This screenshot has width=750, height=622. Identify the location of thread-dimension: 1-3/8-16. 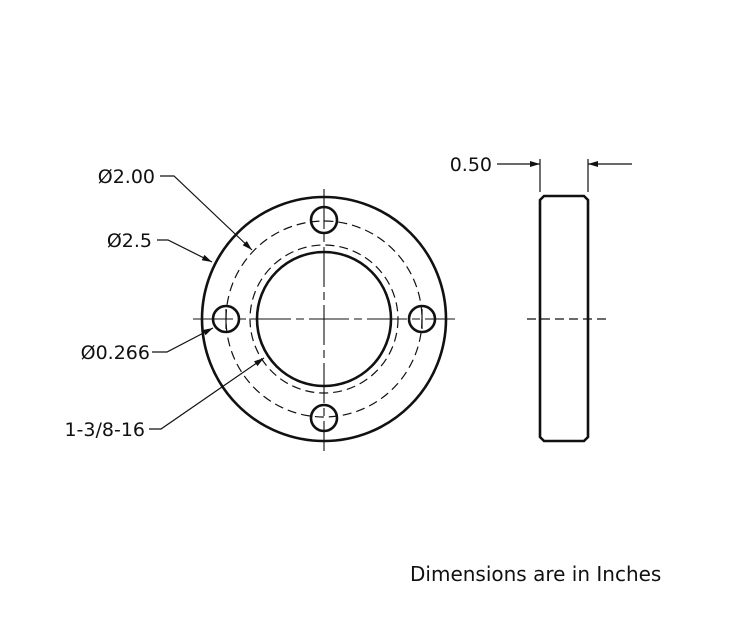
(104, 430).